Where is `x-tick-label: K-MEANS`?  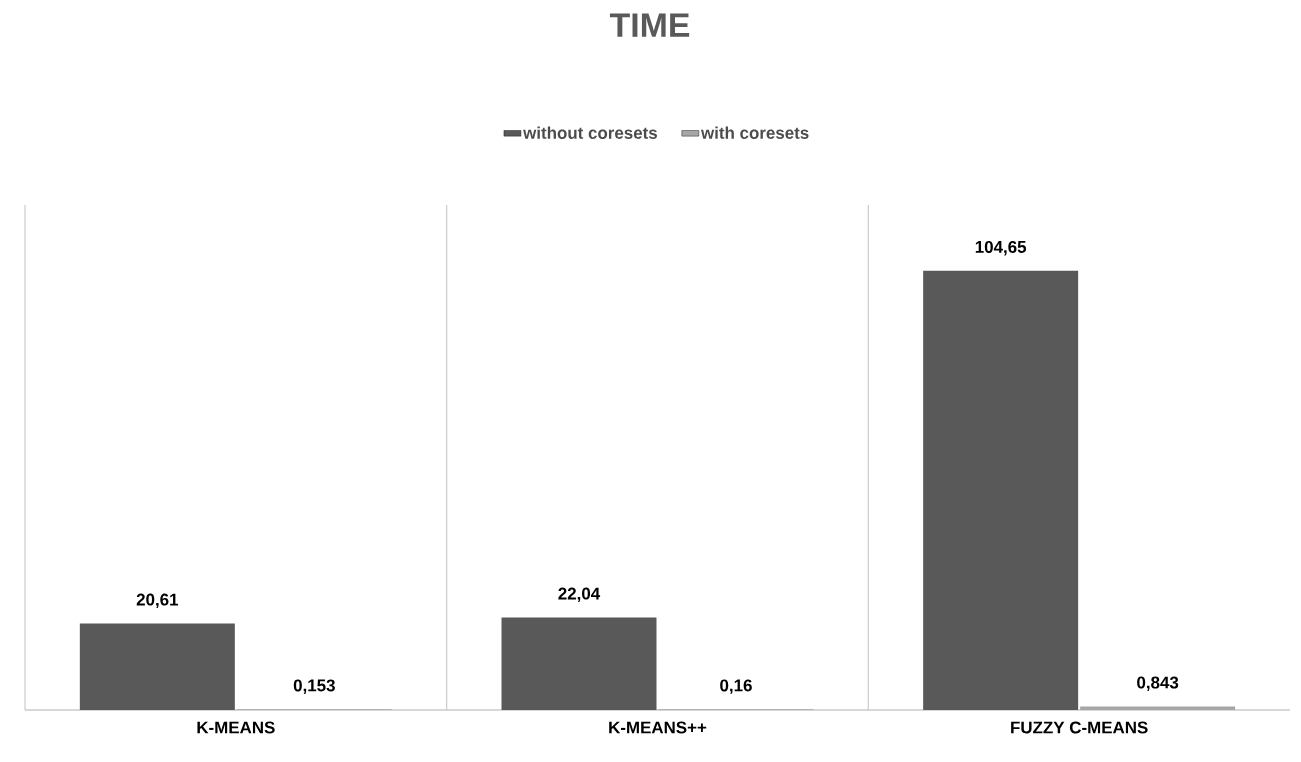 x-tick-label: K-MEANS is located at coordinates (236, 727).